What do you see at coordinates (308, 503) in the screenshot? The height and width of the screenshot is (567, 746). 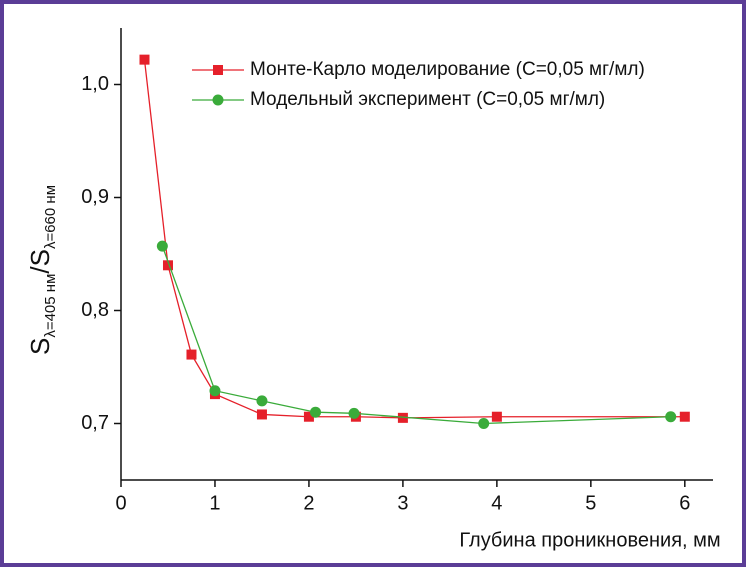 I see `x-tick-label: 2` at bounding box center [308, 503].